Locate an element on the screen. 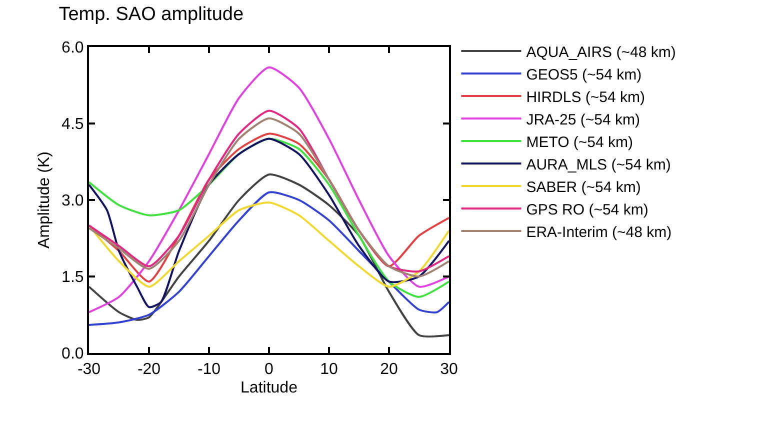 Image resolution: width=783 pixels, height=430 pixels. legend-label: HIRDLS (~54 km) is located at coordinates (585, 97).